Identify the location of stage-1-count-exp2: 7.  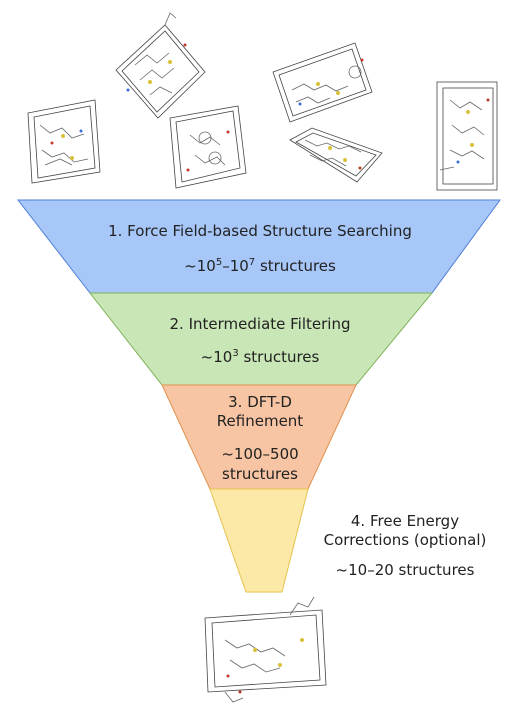
(252, 262).